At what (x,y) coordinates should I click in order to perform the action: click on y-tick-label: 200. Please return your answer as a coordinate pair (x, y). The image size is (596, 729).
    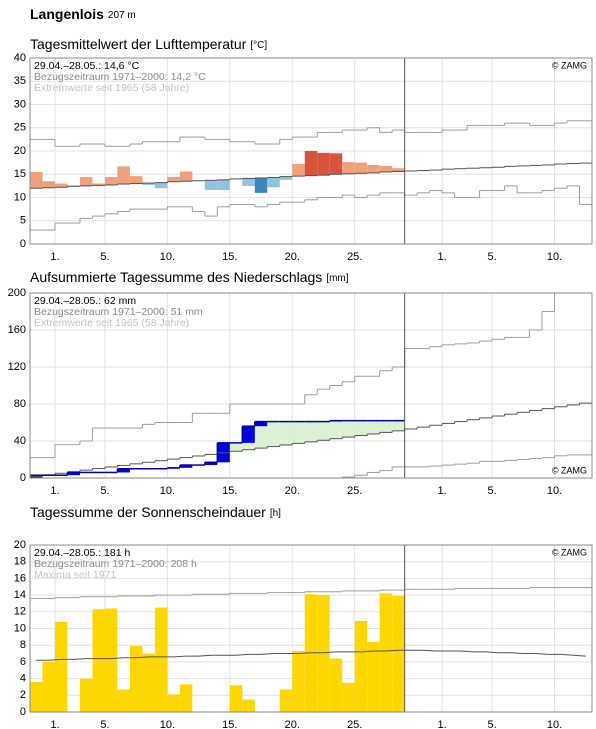
    Looking at the image, I should click on (17, 293).